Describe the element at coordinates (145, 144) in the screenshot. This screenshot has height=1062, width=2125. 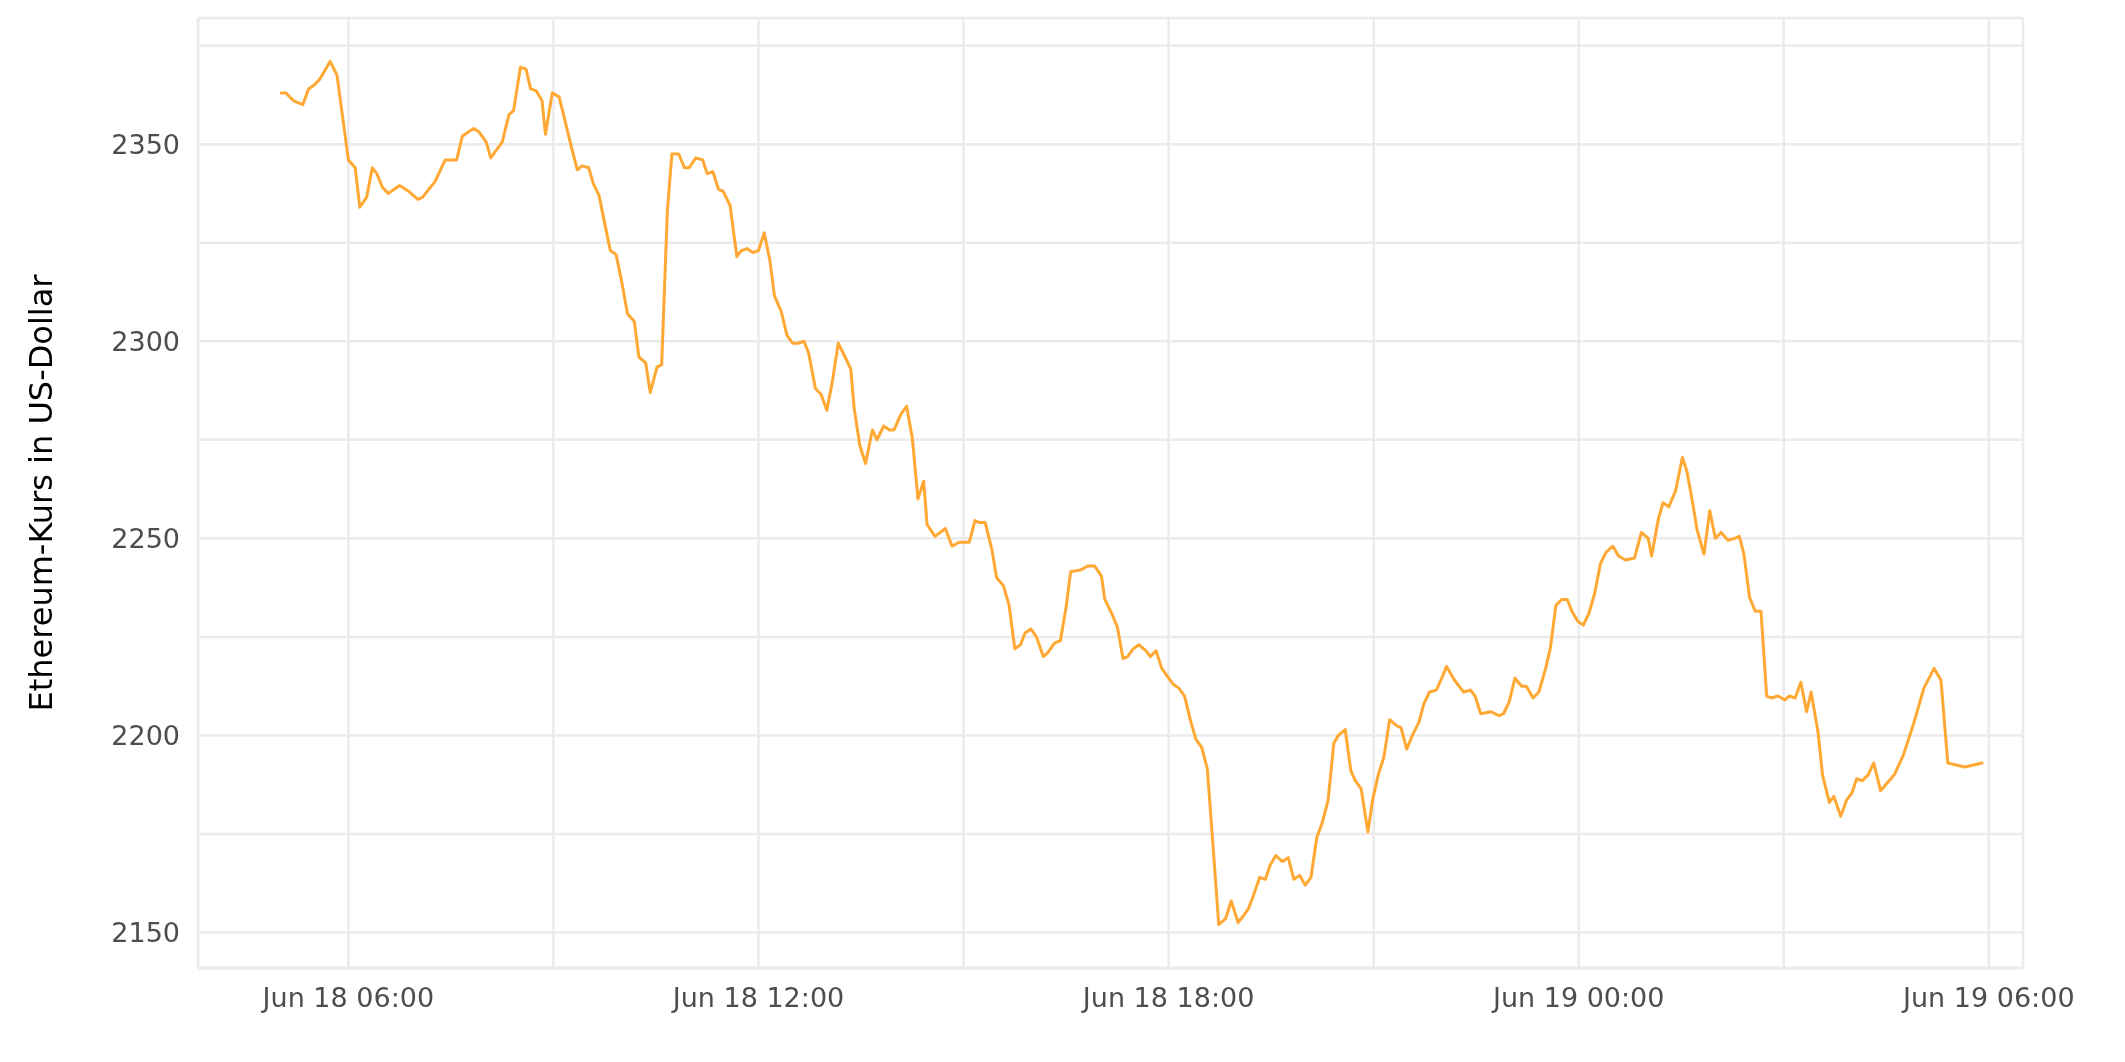
I see `y-tick-label: 2350` at that location.